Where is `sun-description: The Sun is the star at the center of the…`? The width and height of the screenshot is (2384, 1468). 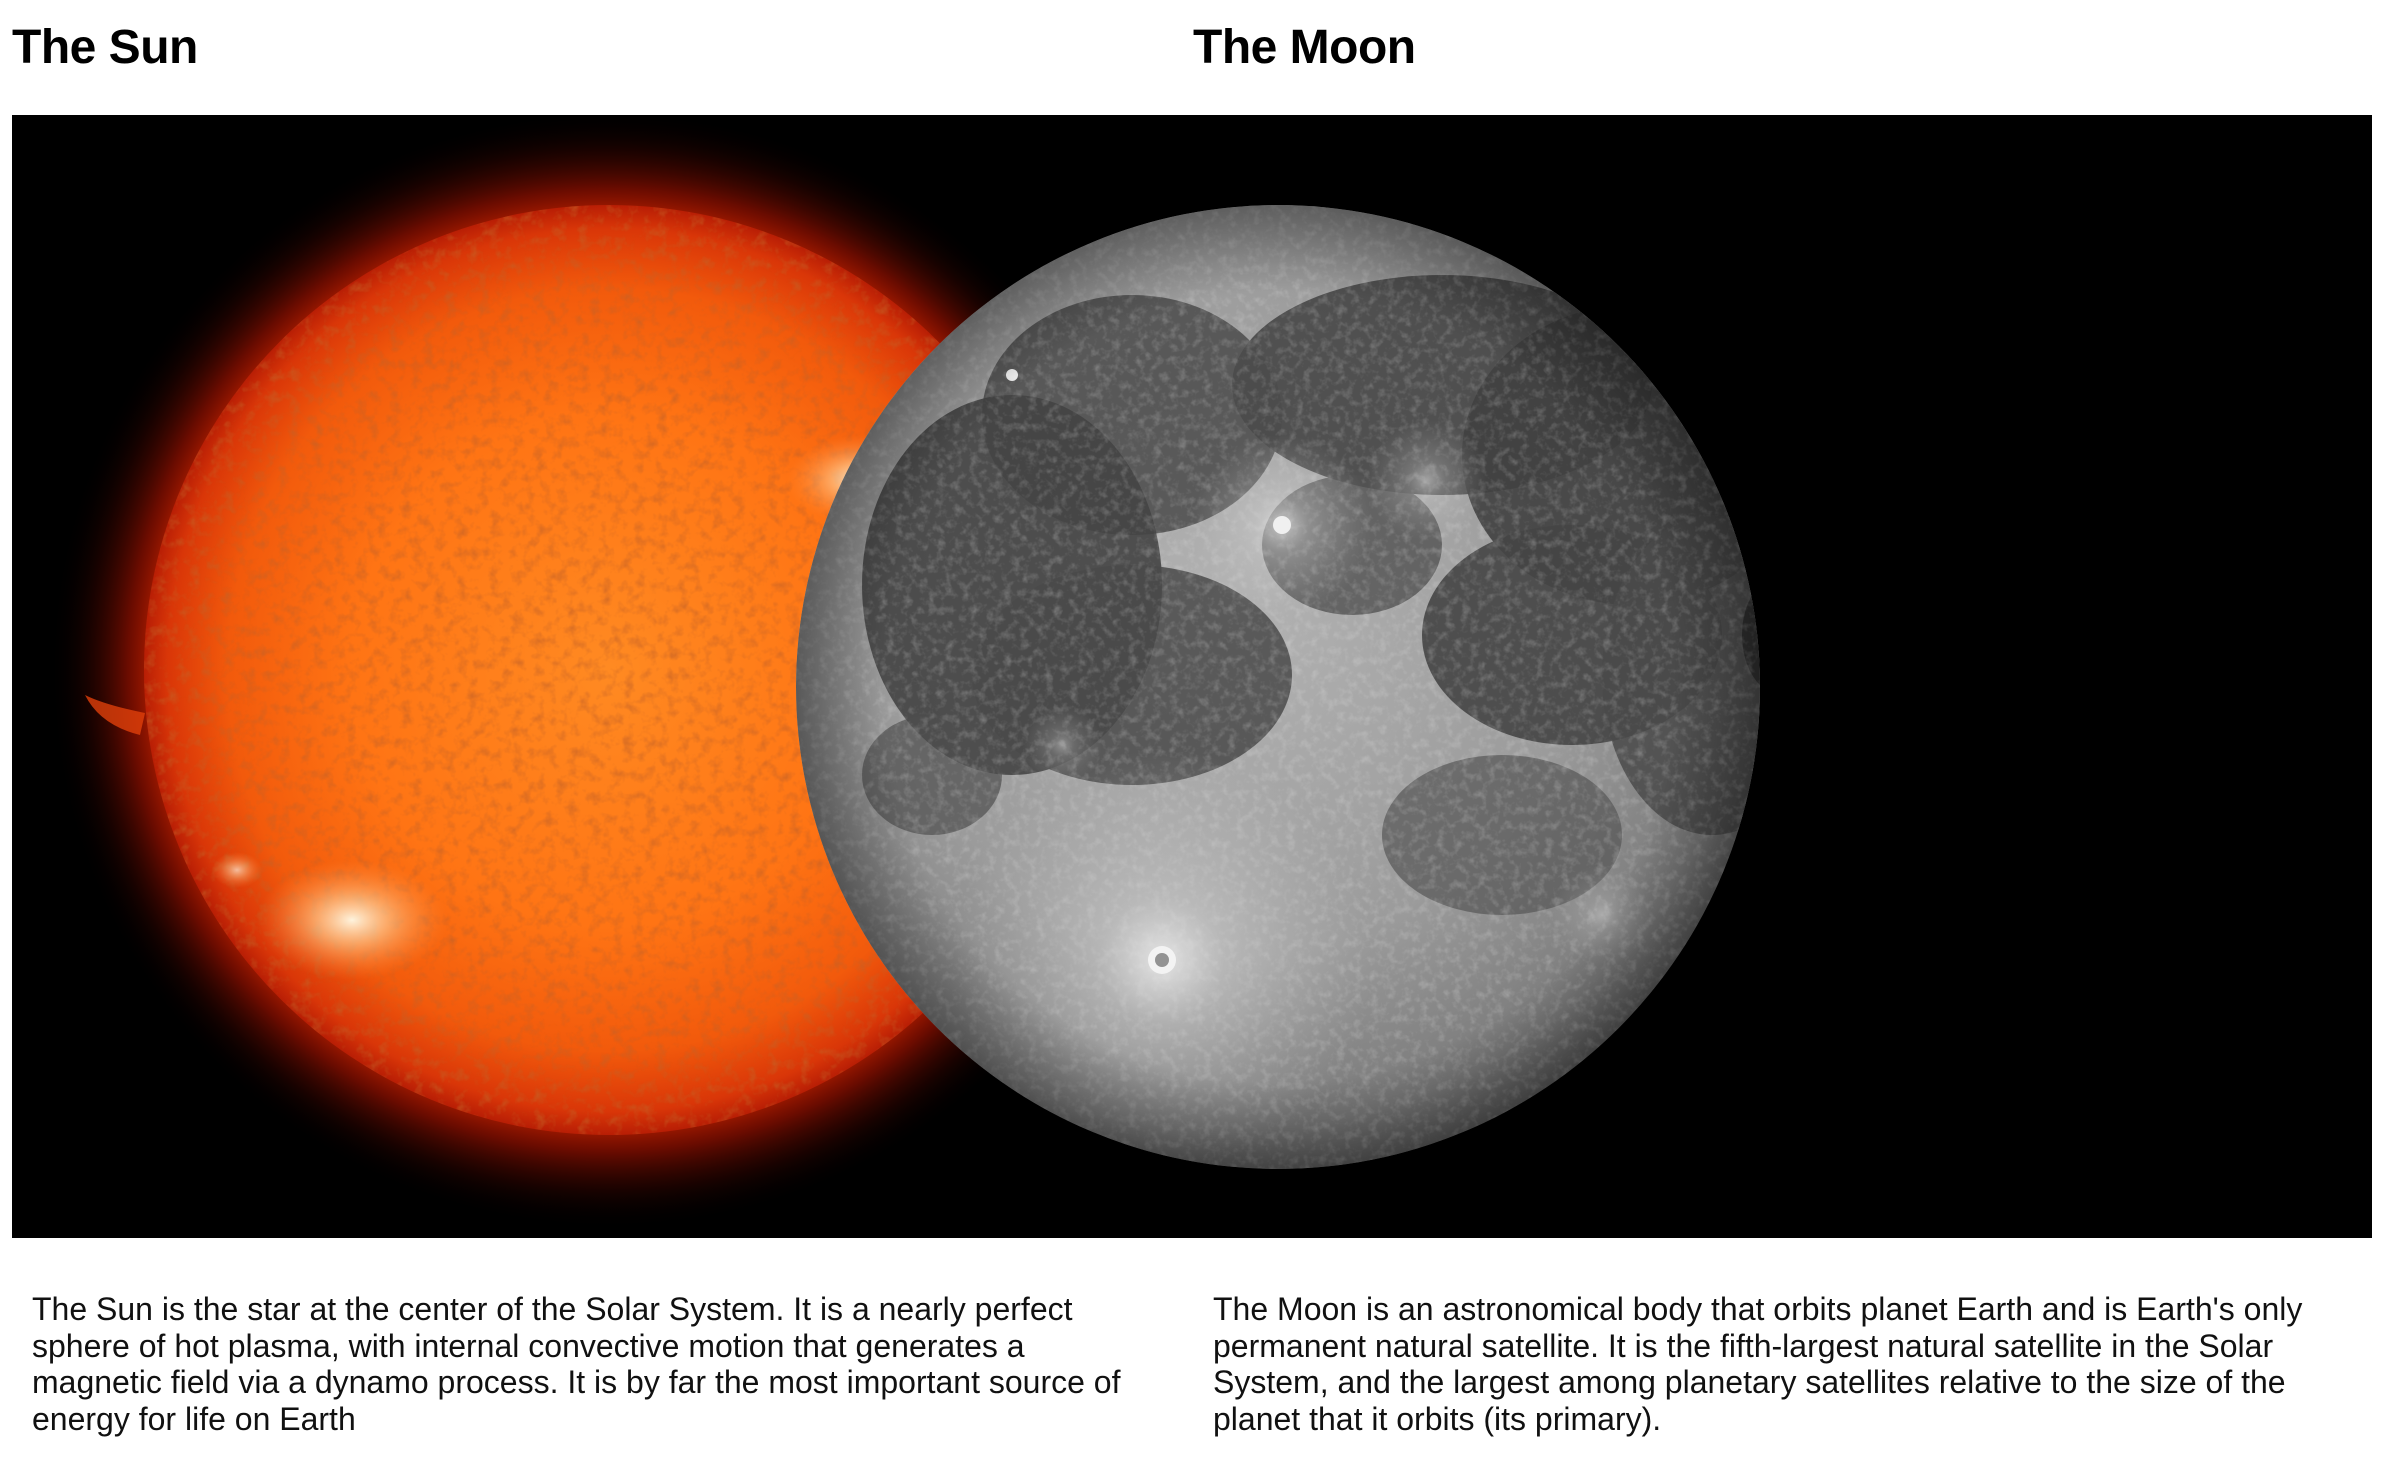
sun-description: The Sun is the star at the center of the… is located at coordinates (576, 1364).